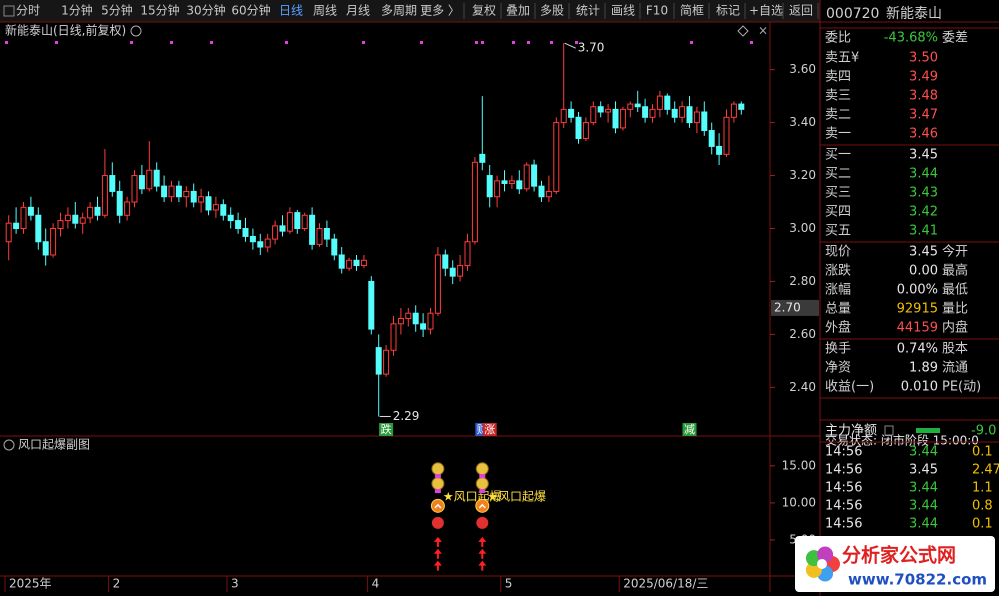 The width and height of the screenshot is (999, 596). I want to click on quote-label: 买四, so click(838, 212).